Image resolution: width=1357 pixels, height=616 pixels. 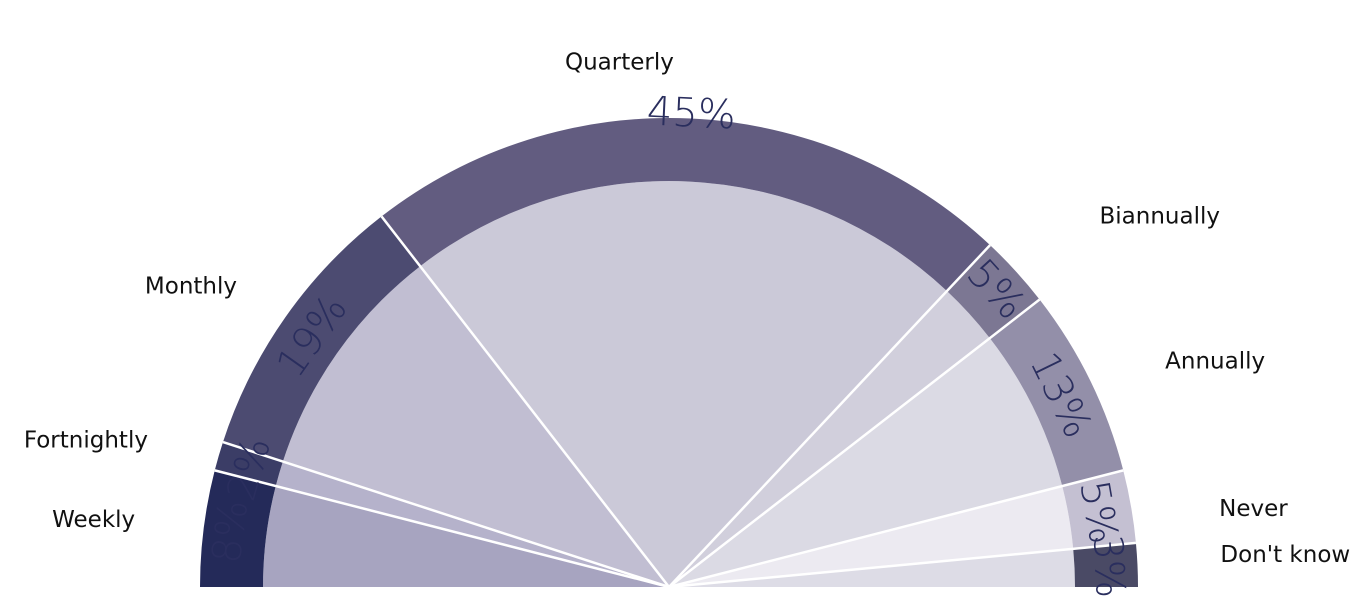 I want to click on slice-rim-don-t-know, so click(x=1105, y=564).